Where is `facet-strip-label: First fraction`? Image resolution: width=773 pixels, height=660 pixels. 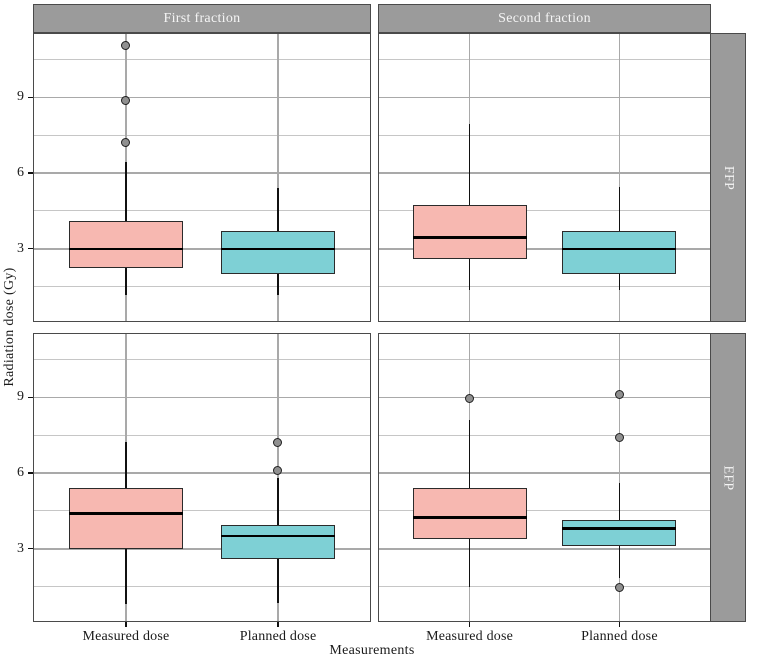
facet-strip-label: First fraction is located at coordinates (202, 18).